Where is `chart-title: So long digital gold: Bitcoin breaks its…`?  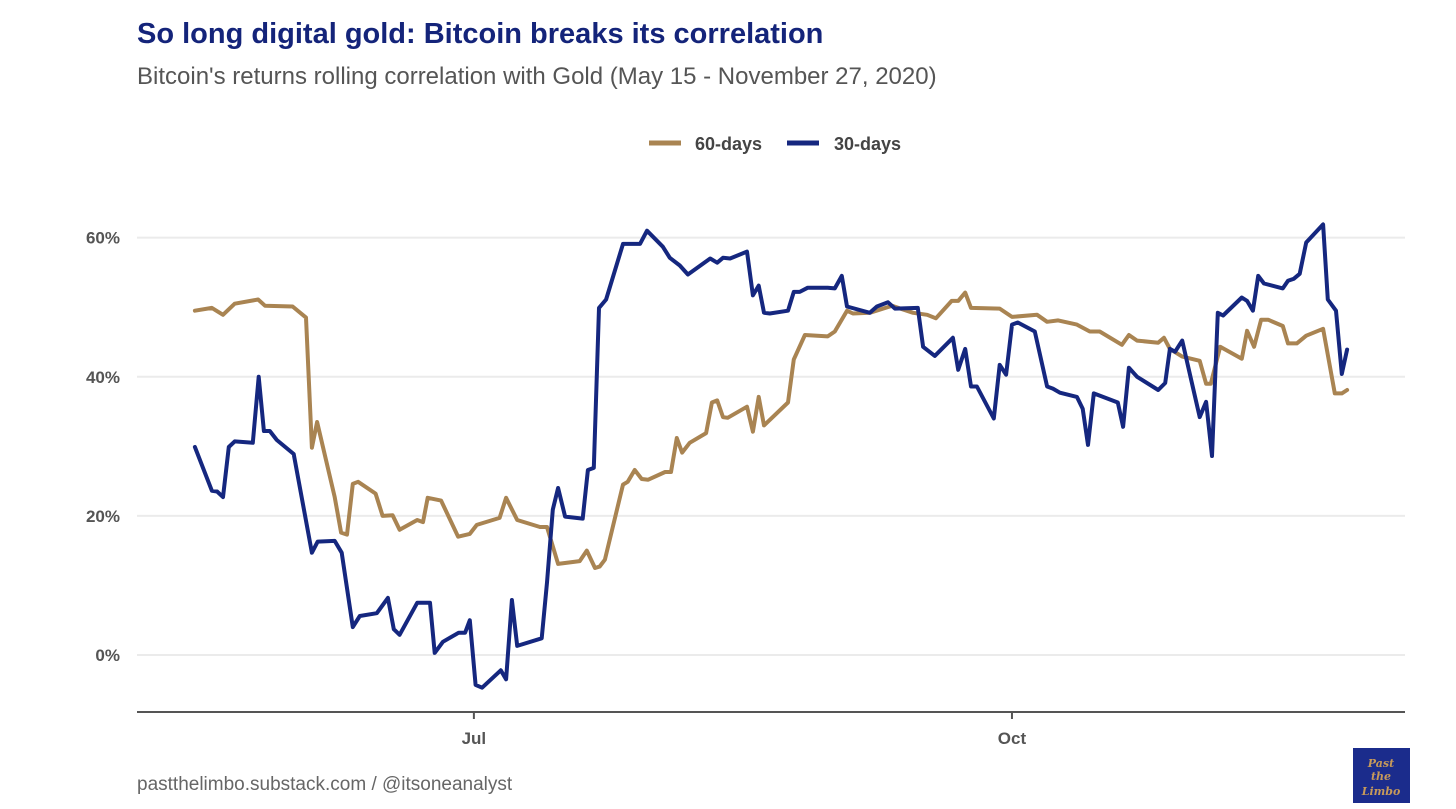
chart-title: So long digital gold: Bitcoin breaks its… is located at coordinates (480, 34).